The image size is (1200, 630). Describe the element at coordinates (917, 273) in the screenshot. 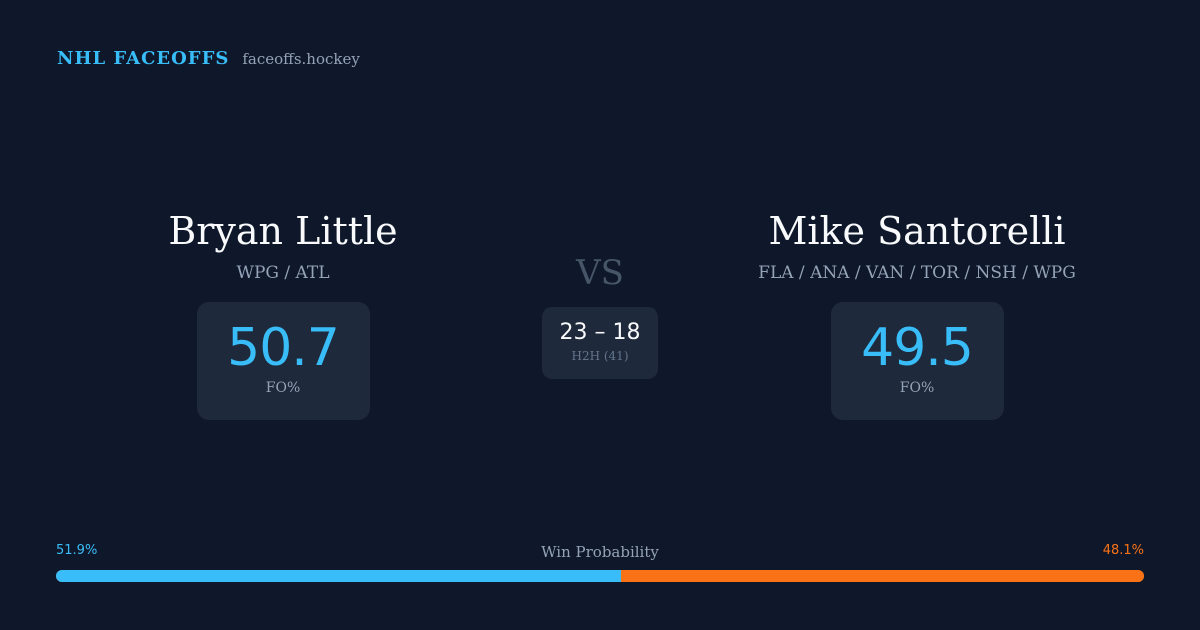

I see `player-right-teams: FLA / ANA / VAN / TOR / NSH / WPG` at that location.